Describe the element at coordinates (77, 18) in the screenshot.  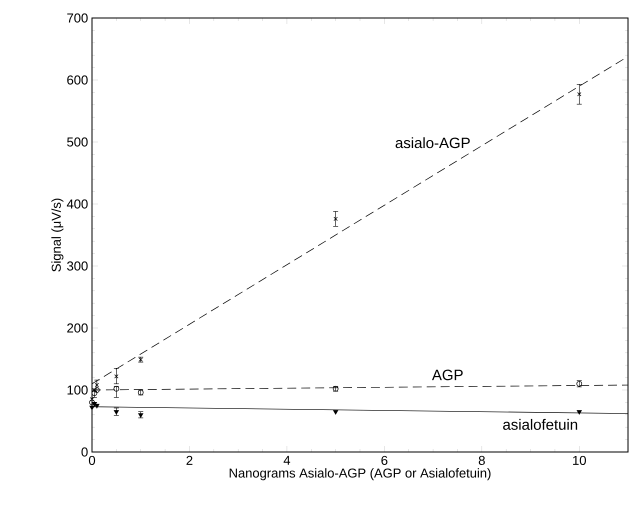
I see `y-tick-label: 700` at that location.